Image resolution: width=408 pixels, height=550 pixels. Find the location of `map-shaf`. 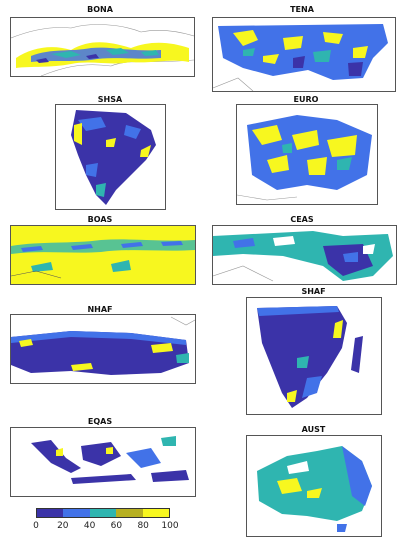

map-shaf is located at coordinates (314, 356).